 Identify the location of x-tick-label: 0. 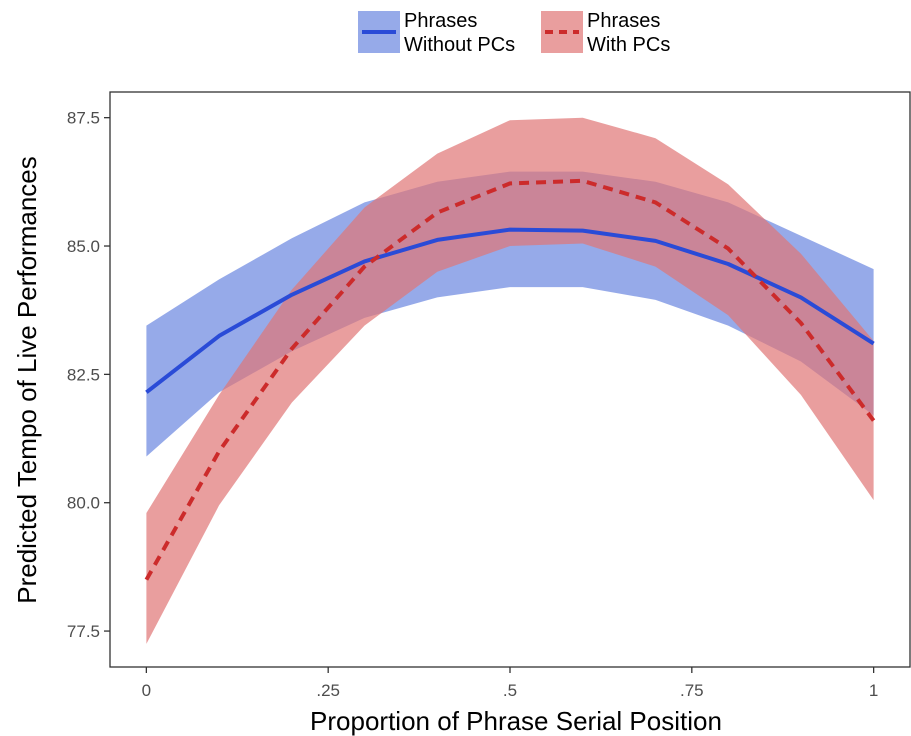
(146, 690).